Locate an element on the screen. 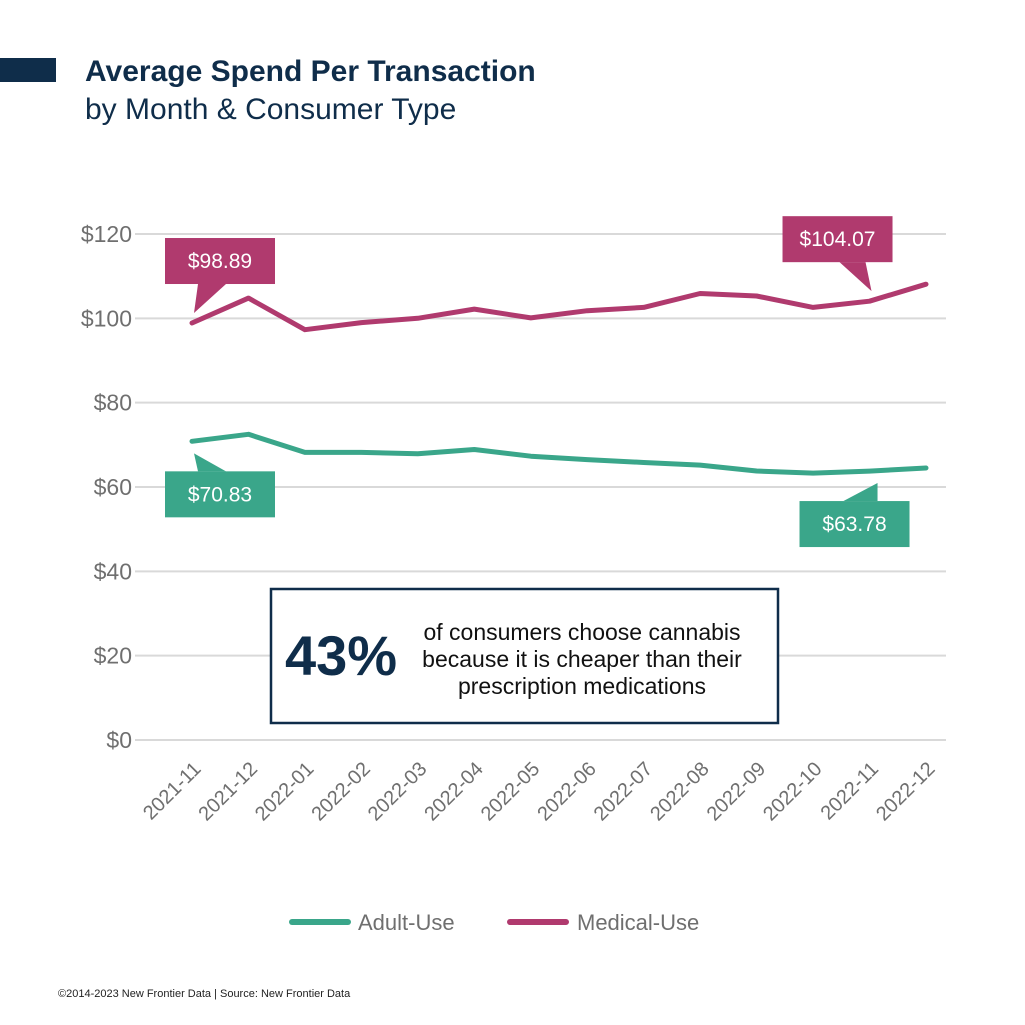  stat-description-line: of consumers choose cannabis is located at coordinates (581, 632).